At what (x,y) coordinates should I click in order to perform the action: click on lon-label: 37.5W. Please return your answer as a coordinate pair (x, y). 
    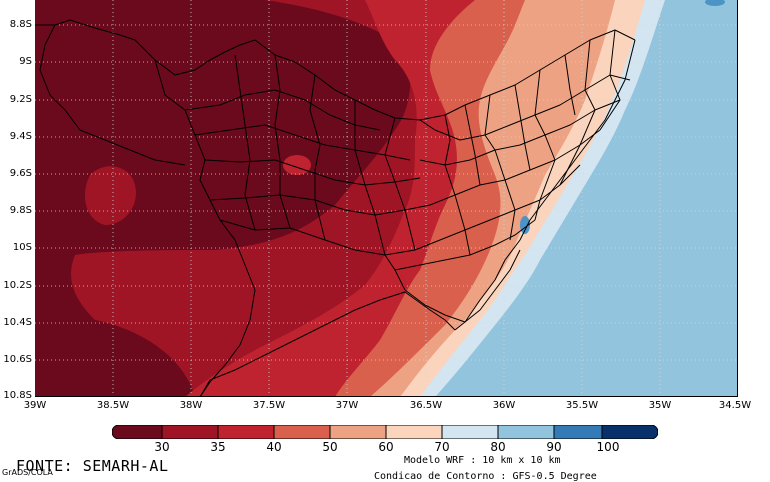
    Looking at the image, I should click on (269, 405).